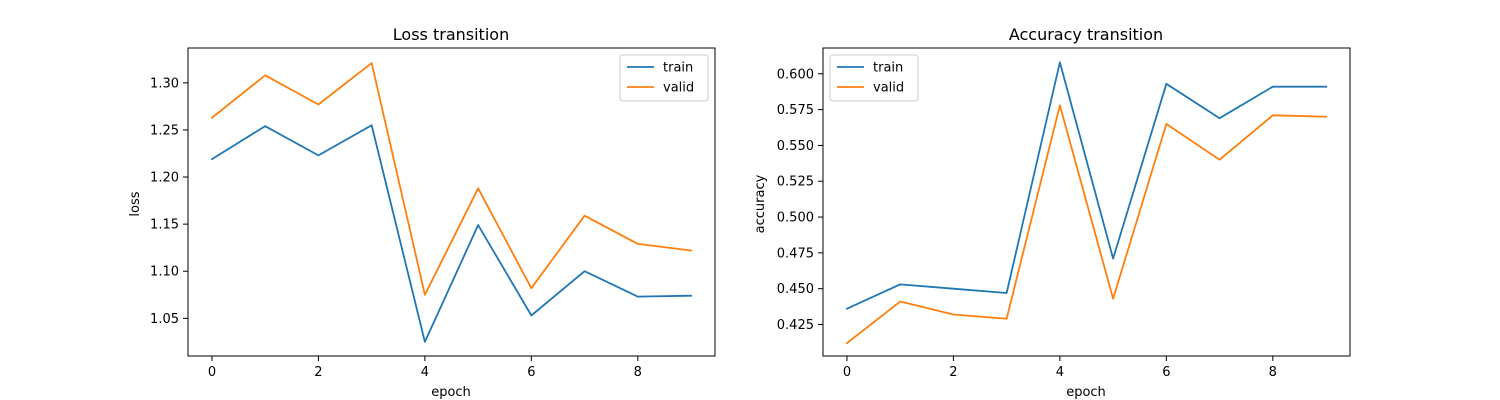  I want to click on loss-chart-xtick-label: 2, so click(318, 372).